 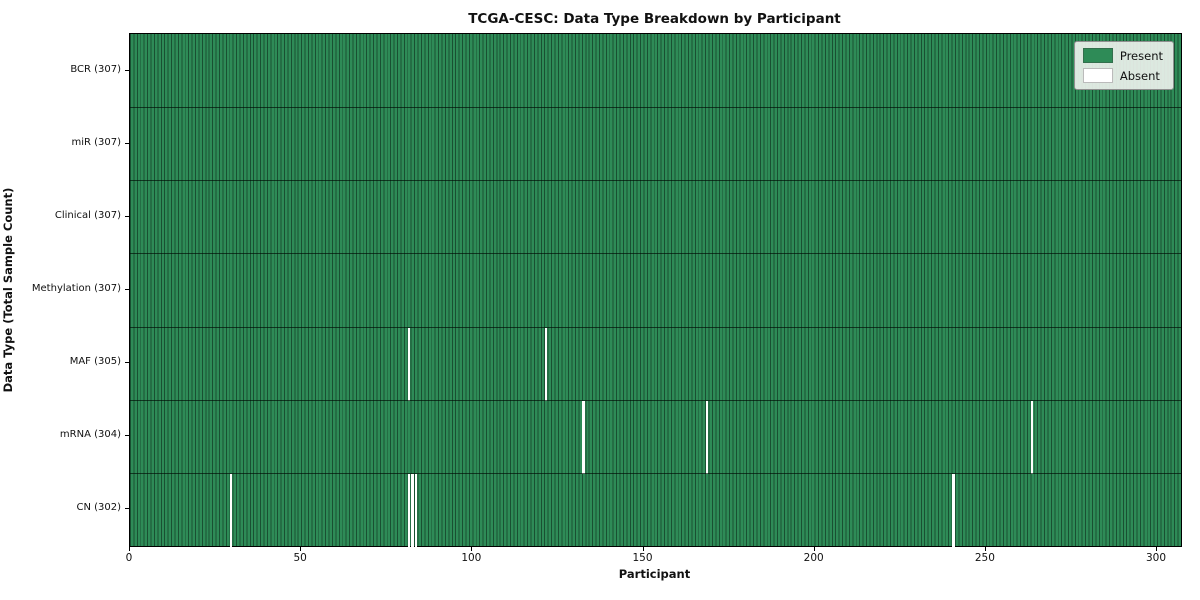 What do you see at coordinates (642, 558) in the screenshot?
I see `xtick-label-150: 150` at bounding box center [642, 558].